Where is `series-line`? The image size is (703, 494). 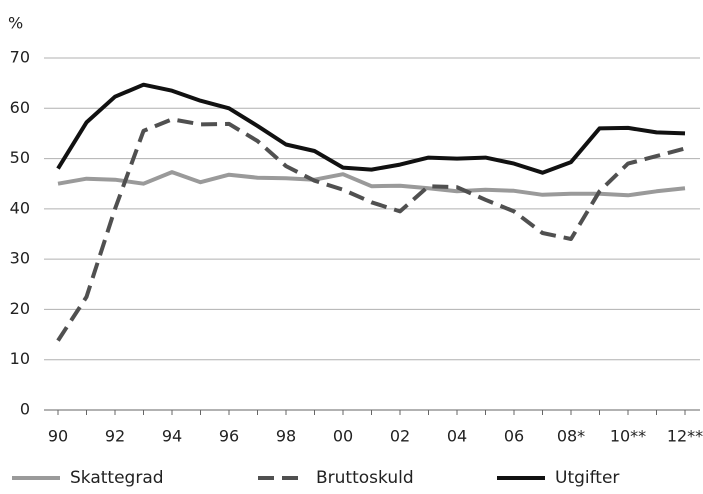 series-line is located at coordinates (371, 184).